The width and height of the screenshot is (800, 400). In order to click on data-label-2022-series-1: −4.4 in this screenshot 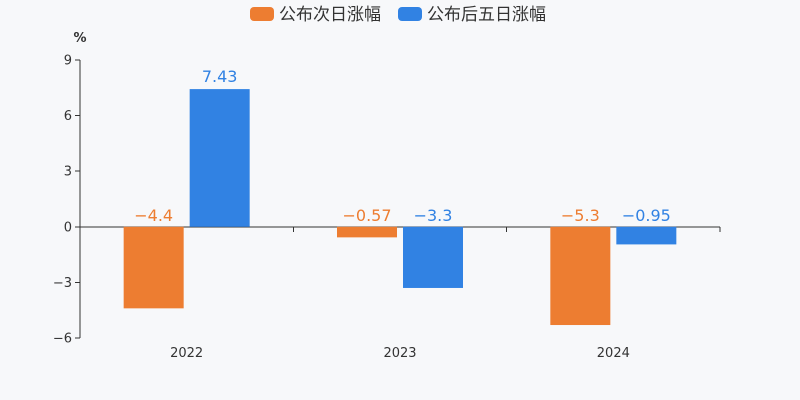, I will do `click(153, 215)`.